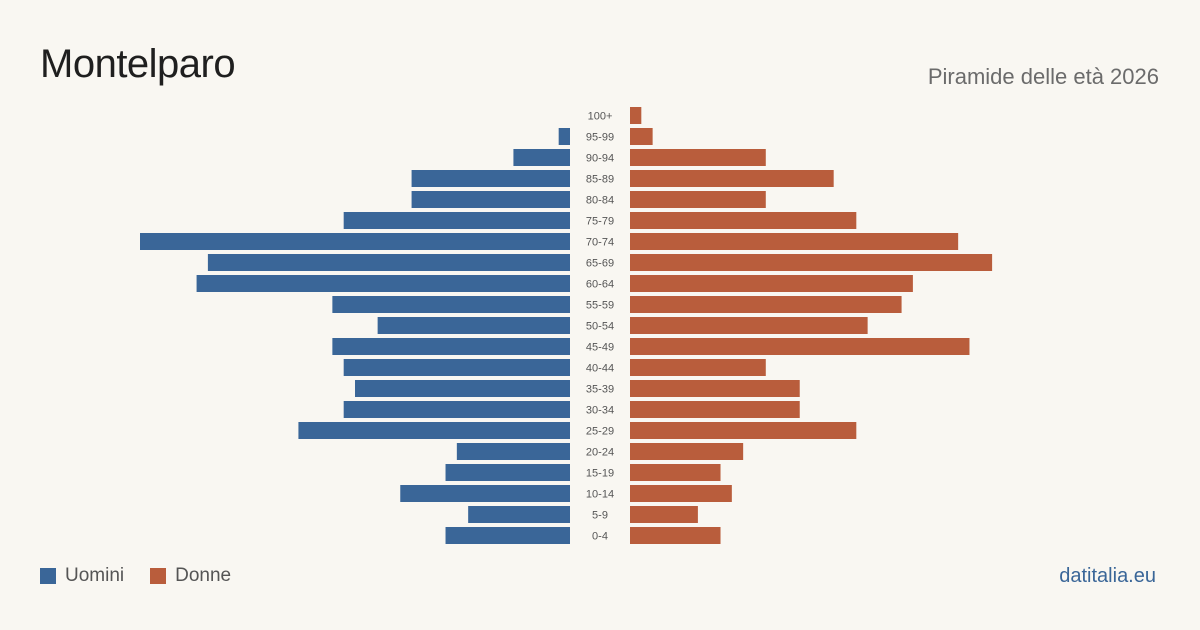  I want to click on legend-swatch-male, so click(48, 576).